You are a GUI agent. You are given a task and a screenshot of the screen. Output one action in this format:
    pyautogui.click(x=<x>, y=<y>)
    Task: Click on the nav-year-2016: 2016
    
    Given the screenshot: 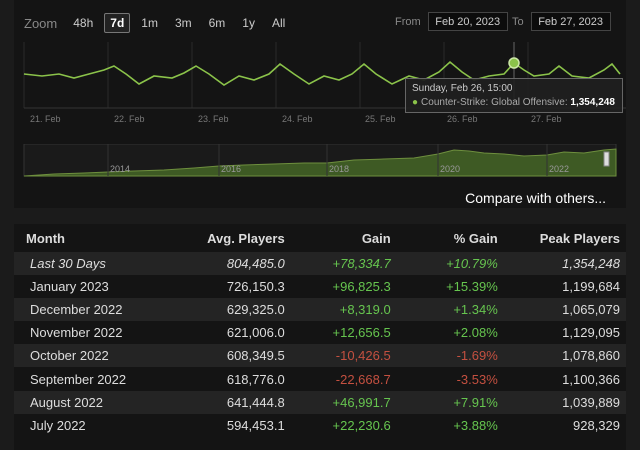 What is the action you would take?
    pyautogui.click(x=231, y=169)
    